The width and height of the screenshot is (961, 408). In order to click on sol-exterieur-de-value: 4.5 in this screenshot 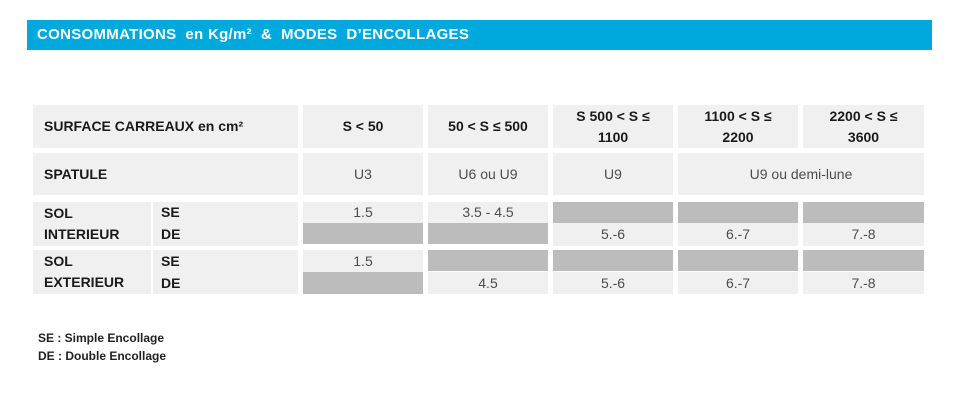, I will do `click(488, 283)`.